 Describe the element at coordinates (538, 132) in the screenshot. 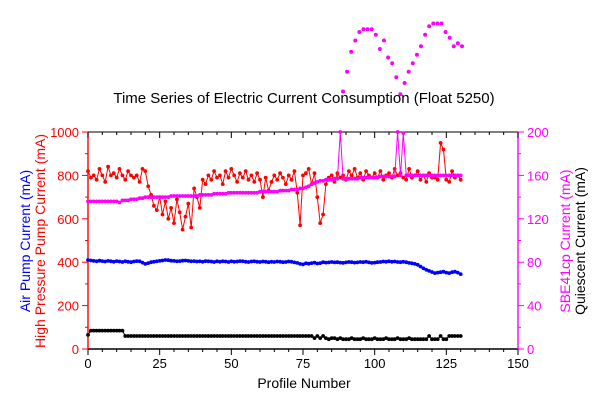

I see `right-y-tick-label: 200` at that location.